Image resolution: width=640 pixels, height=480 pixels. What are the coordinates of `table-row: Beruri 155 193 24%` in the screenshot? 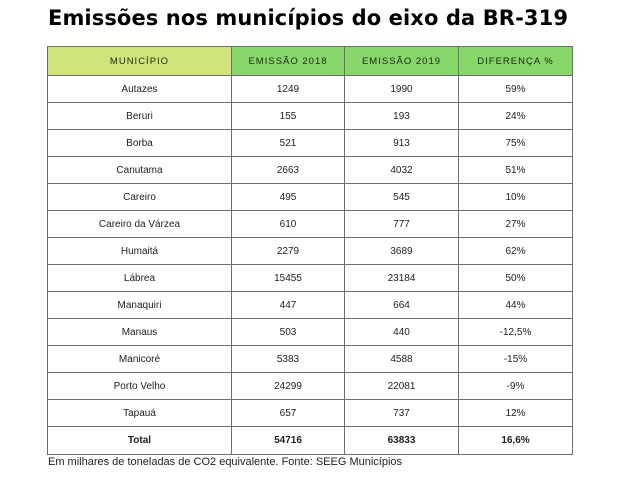 It's located at (310, 116).